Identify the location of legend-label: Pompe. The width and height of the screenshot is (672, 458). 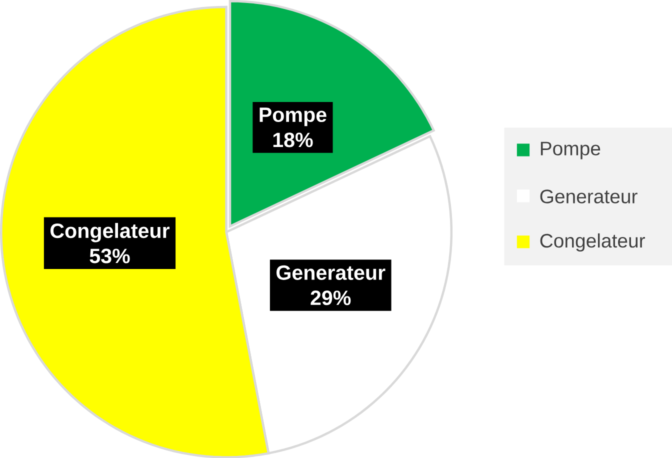
(570, 151).